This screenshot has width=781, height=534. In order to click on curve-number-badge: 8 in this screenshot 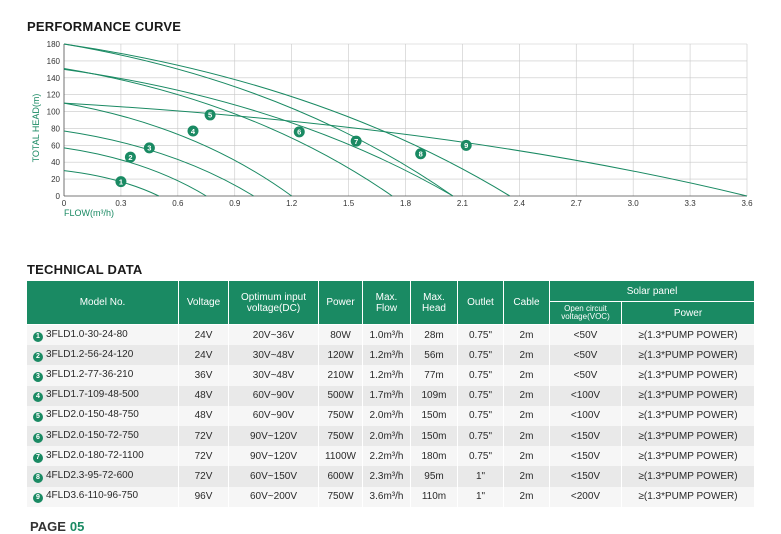, I will do `click(38, 477)`.